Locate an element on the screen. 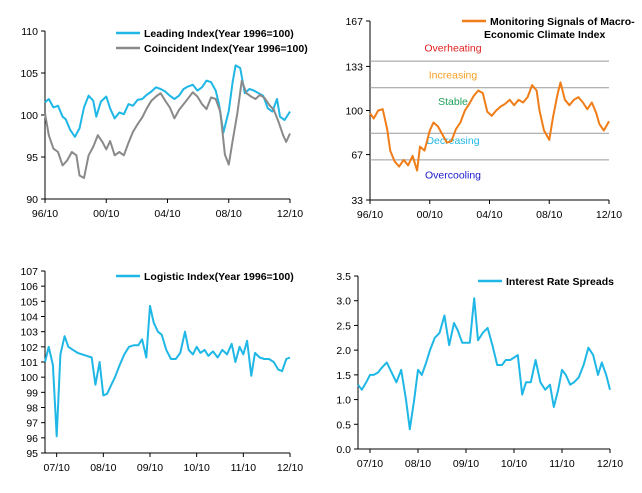 This screenshot has height=493, width=642. legend-entry: Logistic Index(Year 1996=100) is located at coordinates (219, 277).